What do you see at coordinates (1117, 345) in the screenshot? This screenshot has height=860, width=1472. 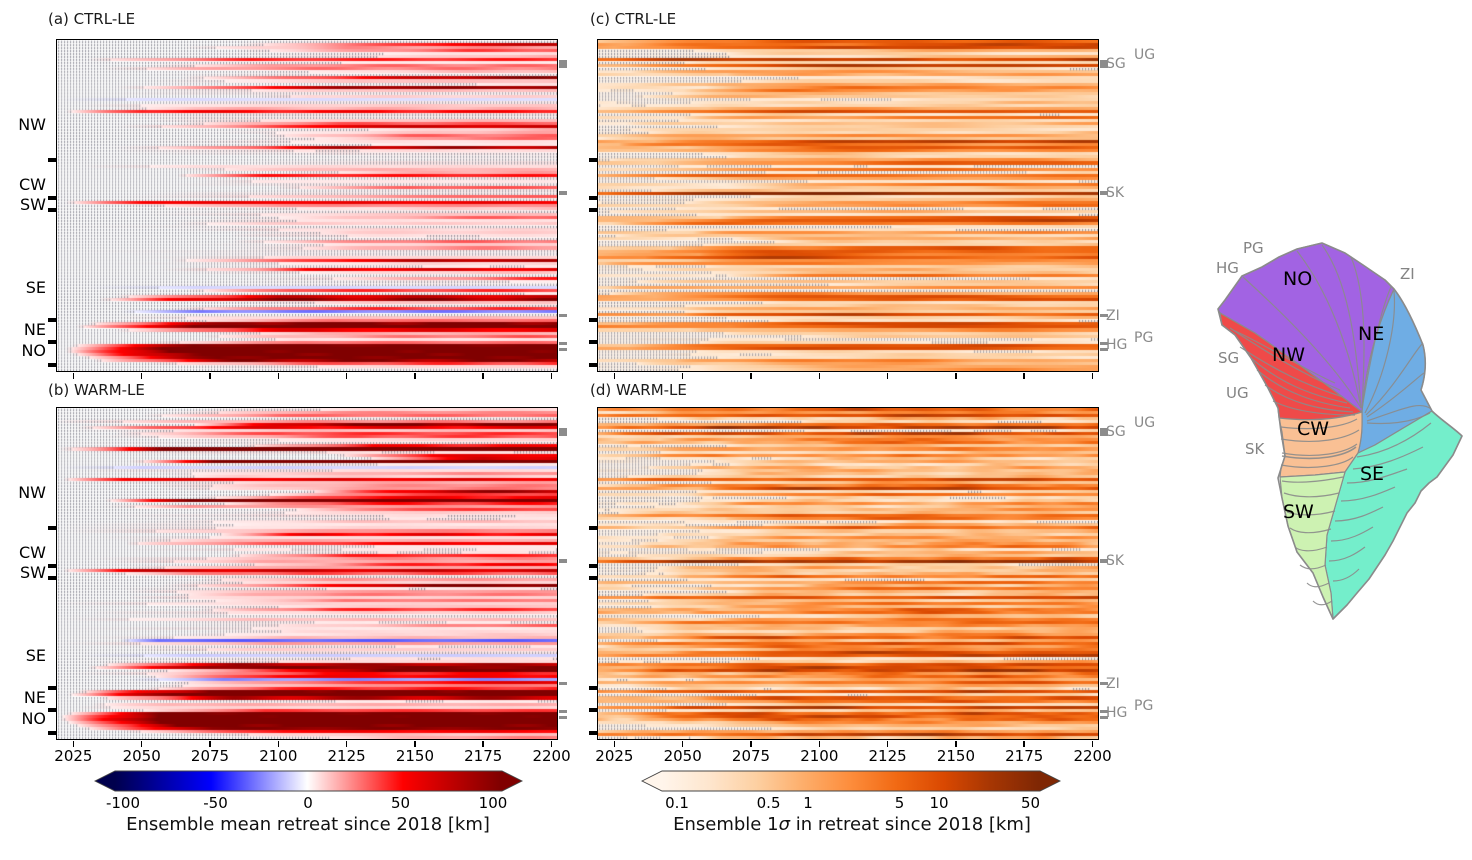 I see `glacier-label-hg-c: HG` at bounding box center [1117, 345].